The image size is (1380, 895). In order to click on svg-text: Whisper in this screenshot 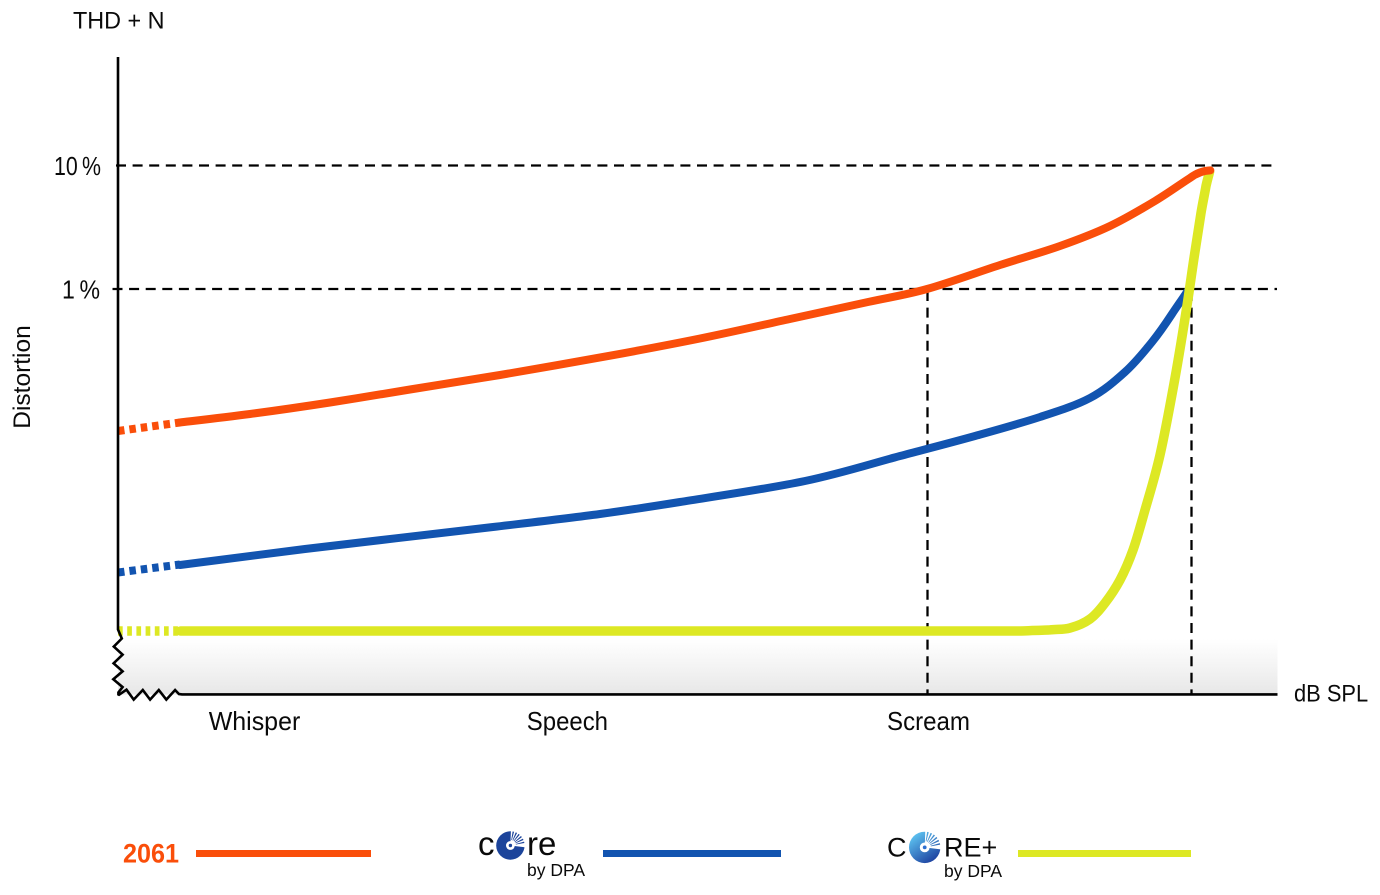, I will do `click(255, 721)`.